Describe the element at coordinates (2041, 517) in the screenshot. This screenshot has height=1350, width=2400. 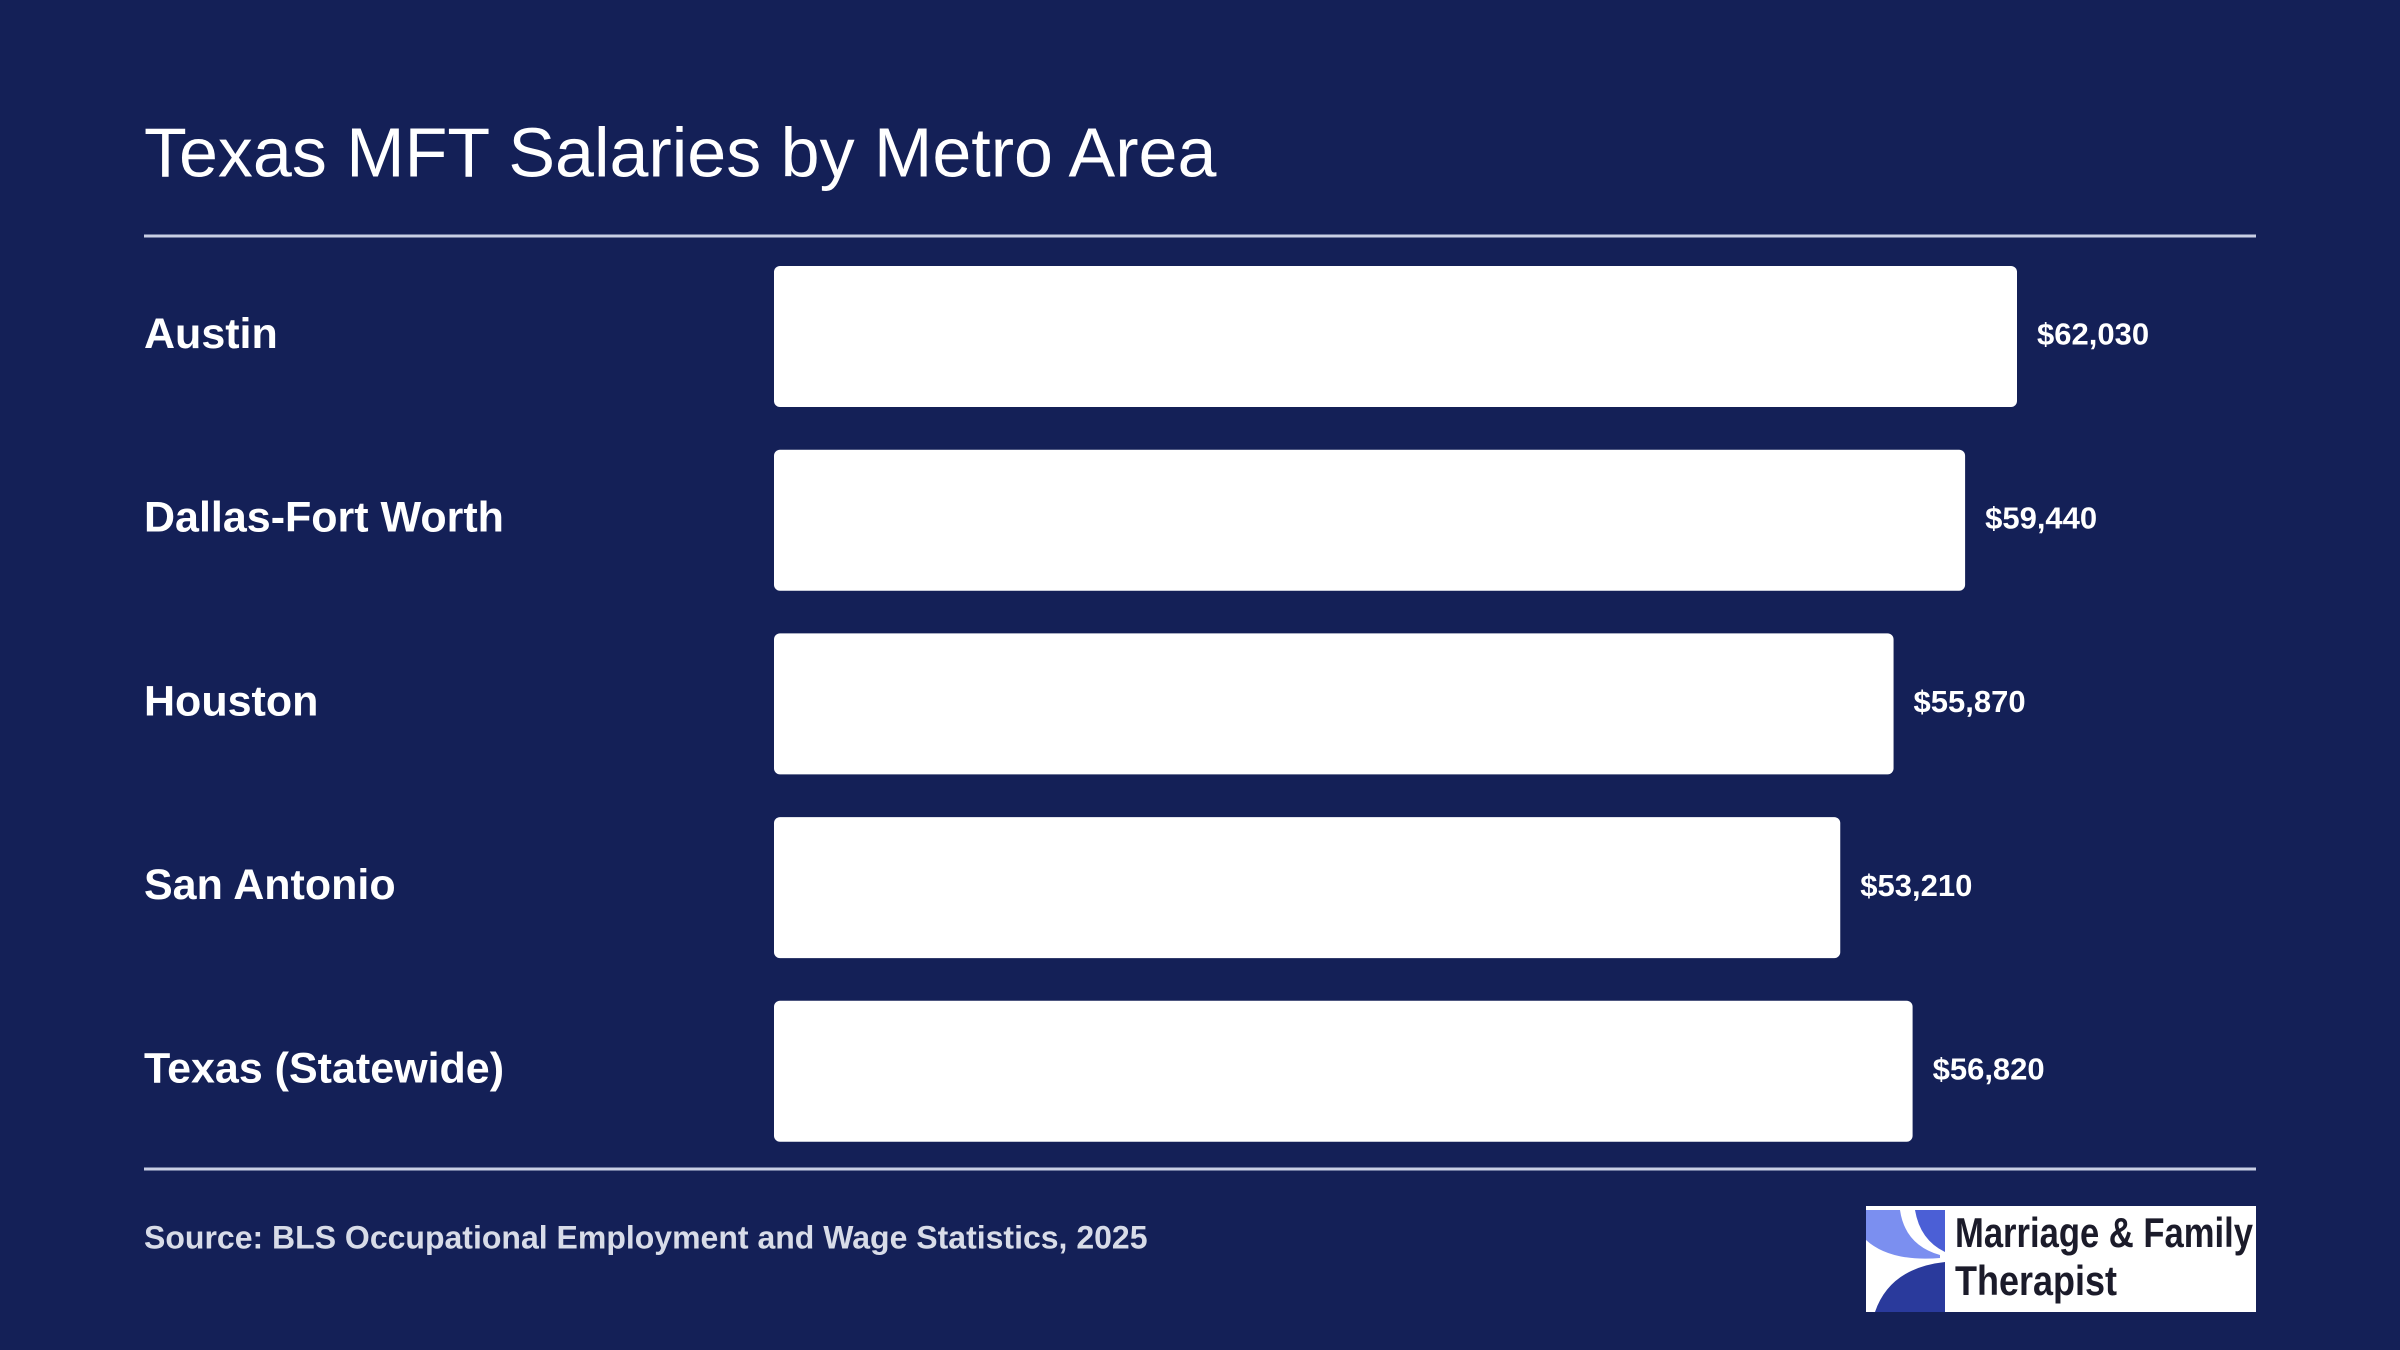
I see `value-label: $59,440` at that location.